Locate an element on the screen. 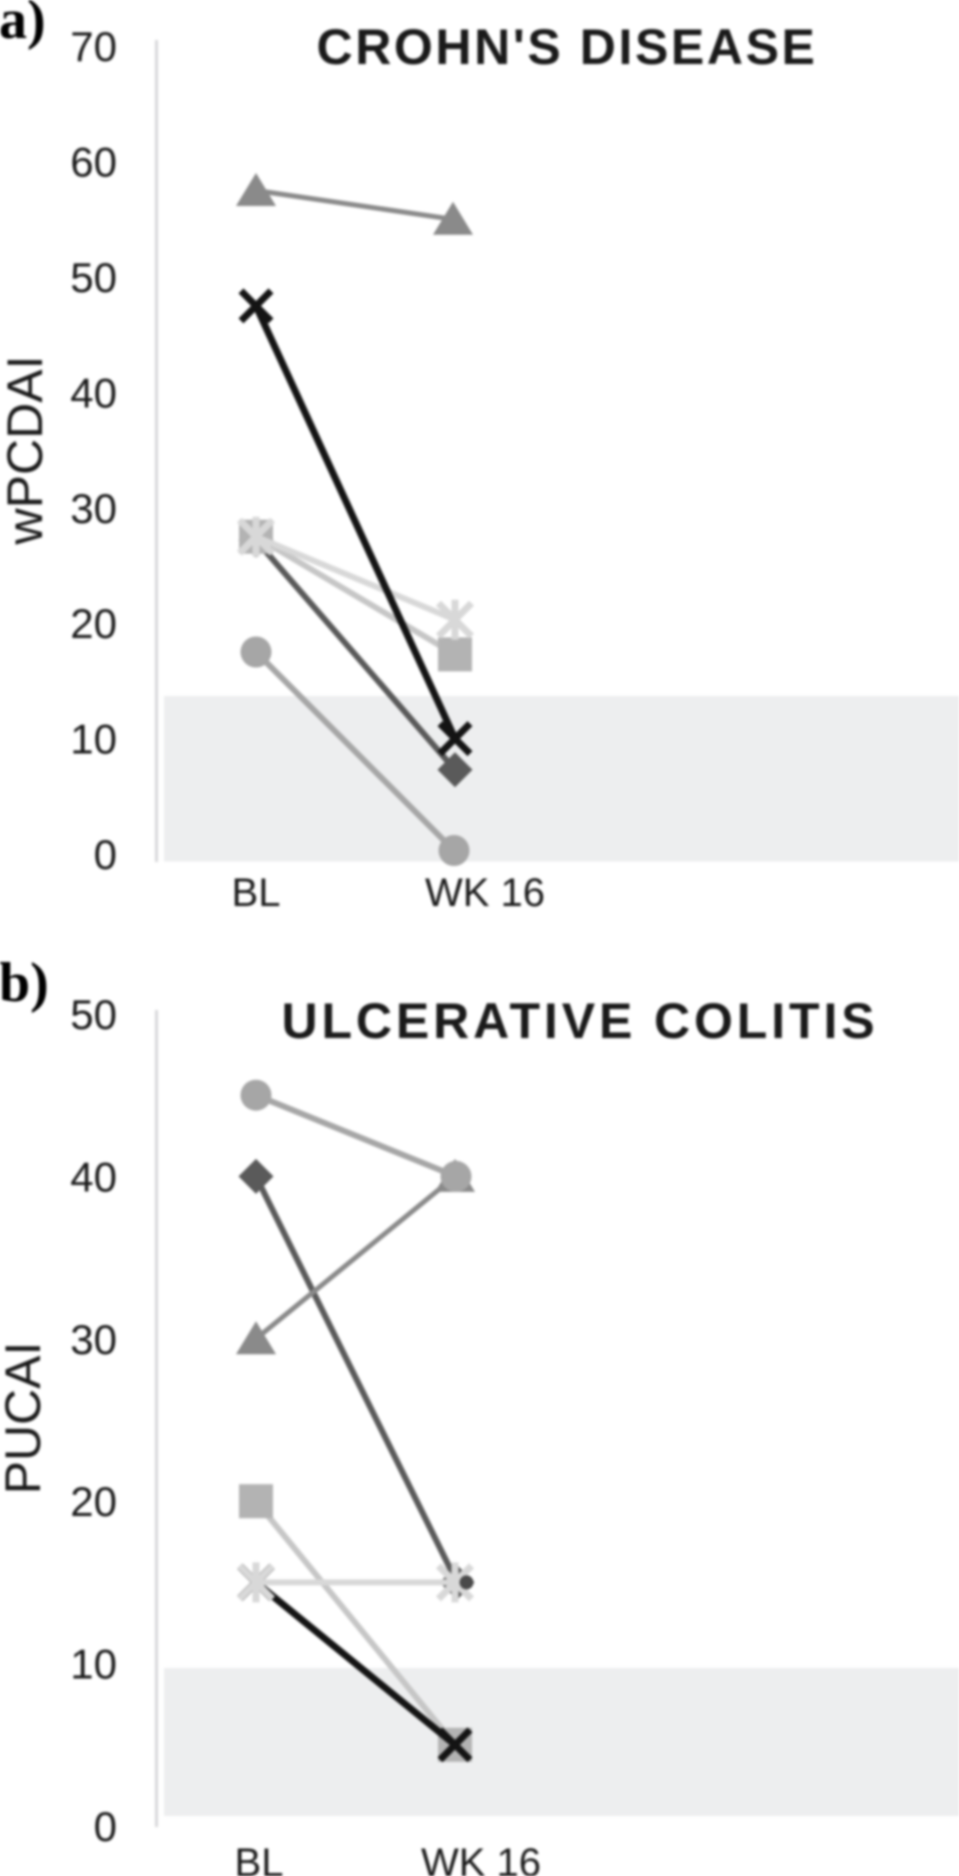  svg-text: wPCDAI is located at coordinates (26, 451).